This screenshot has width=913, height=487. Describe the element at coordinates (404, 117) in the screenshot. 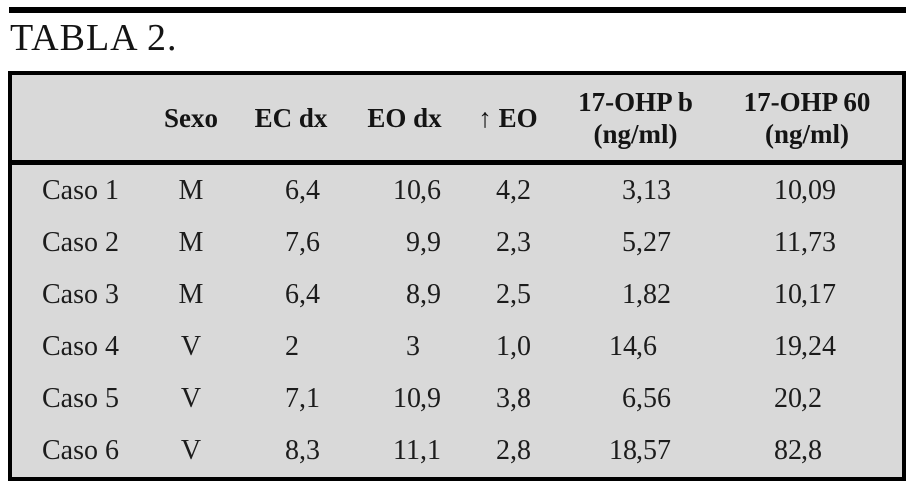

I see `column-header-eo-dx: EO dx` at that location.